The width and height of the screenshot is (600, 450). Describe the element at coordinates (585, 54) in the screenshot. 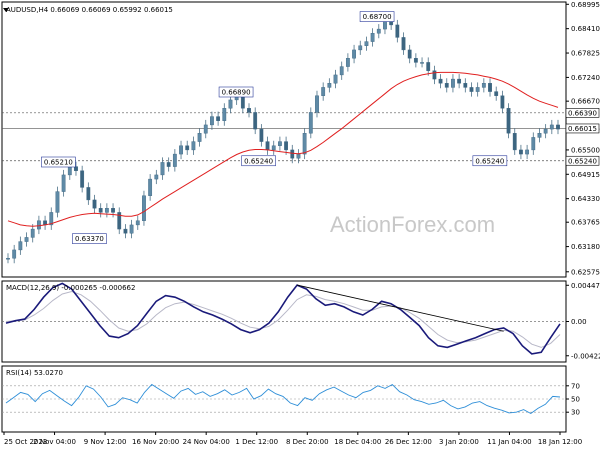

I see `price-y-tick-label: 0.67825` at that location.